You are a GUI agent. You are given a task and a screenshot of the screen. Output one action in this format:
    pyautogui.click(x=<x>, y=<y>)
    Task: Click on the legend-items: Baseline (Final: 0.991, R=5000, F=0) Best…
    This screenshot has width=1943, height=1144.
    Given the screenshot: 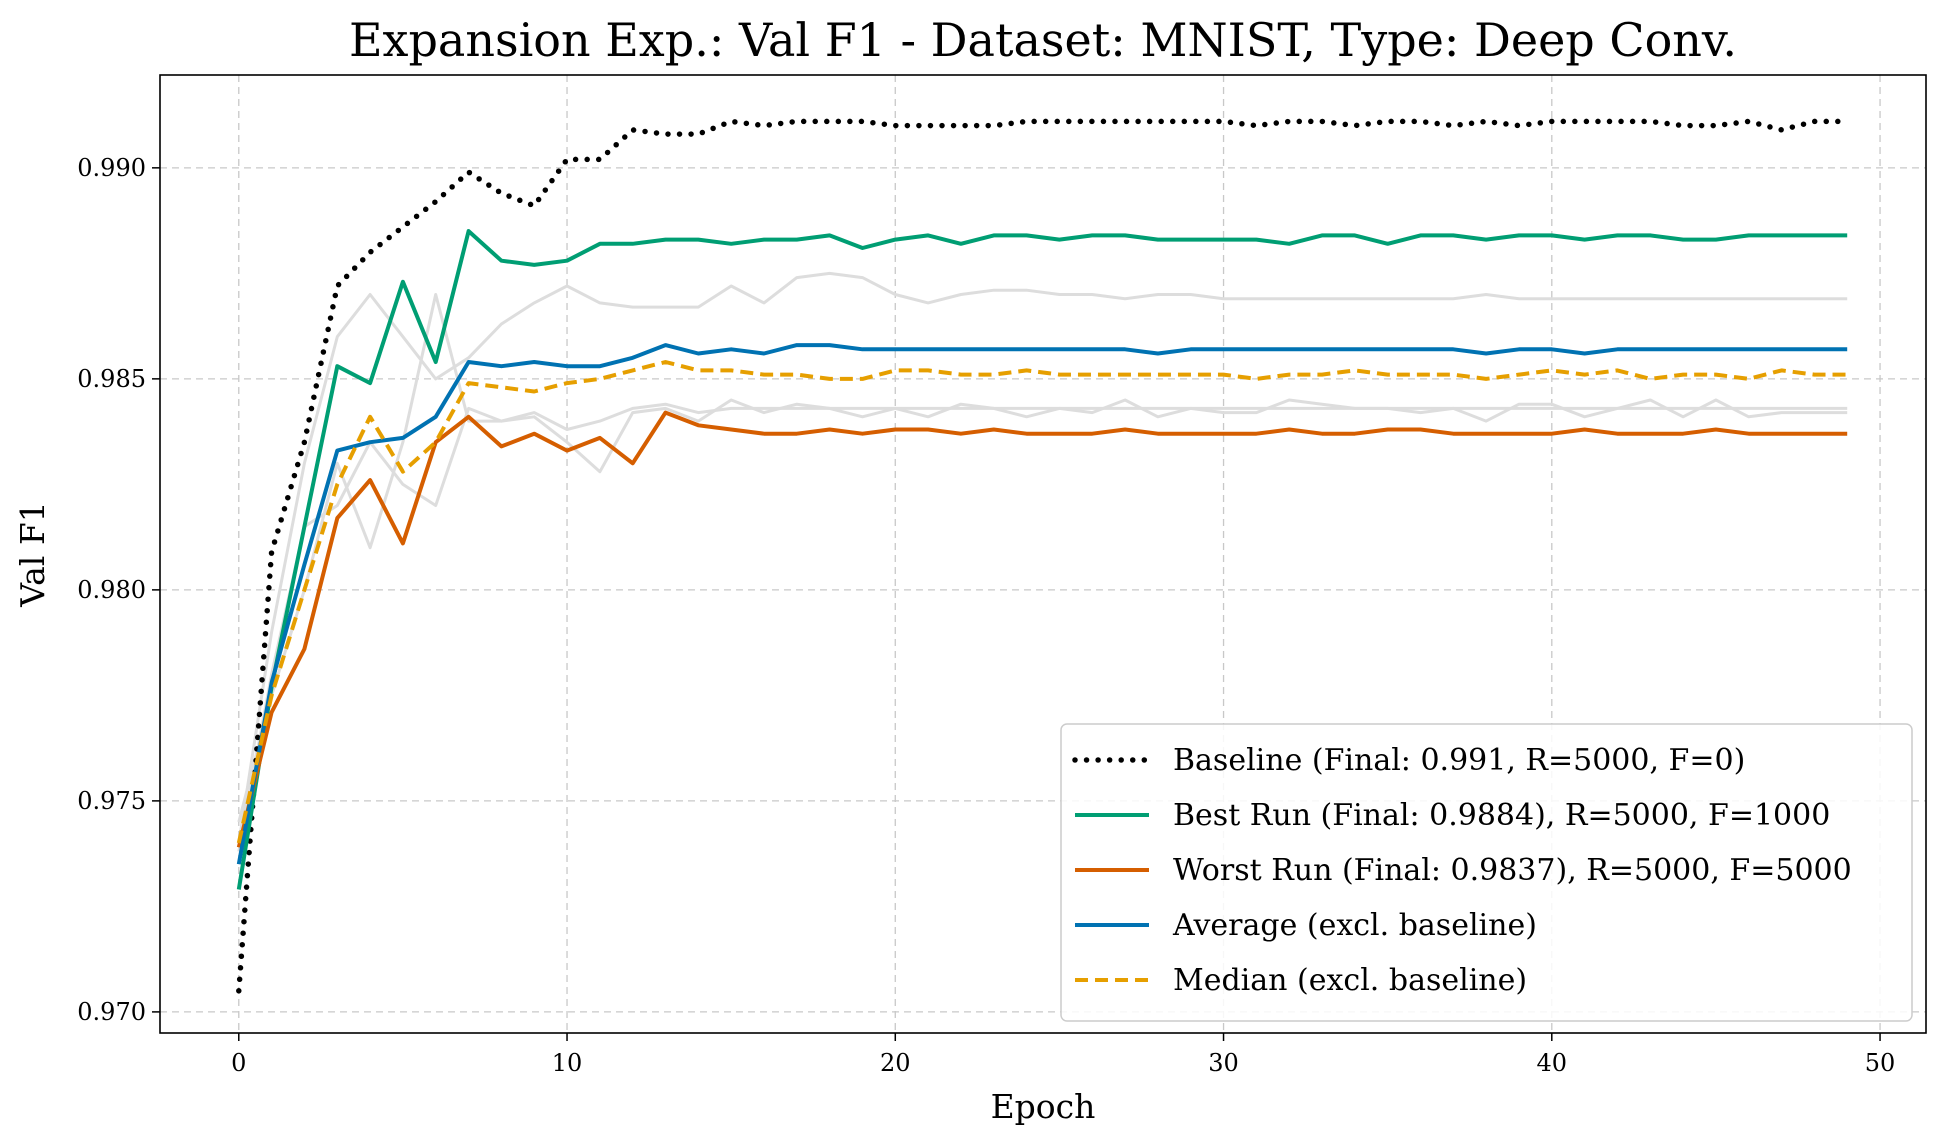 What is the action you would take?
    pyautogui.click(x=1462, y=870)
    